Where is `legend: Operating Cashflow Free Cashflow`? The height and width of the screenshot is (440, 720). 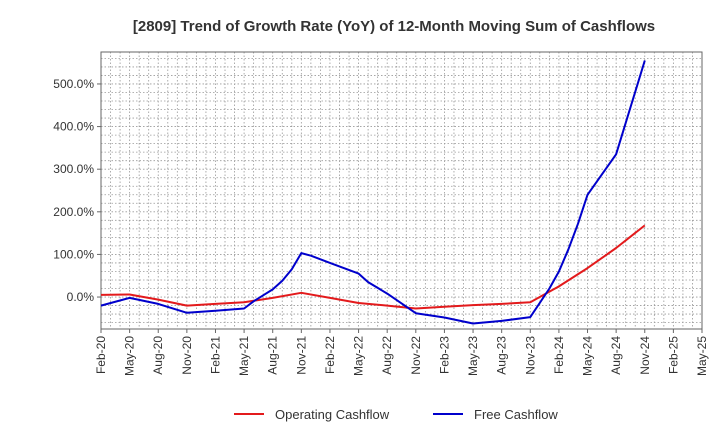
legend: Operating Cashflow Free Cashflow is located at coordinates (396, 414).